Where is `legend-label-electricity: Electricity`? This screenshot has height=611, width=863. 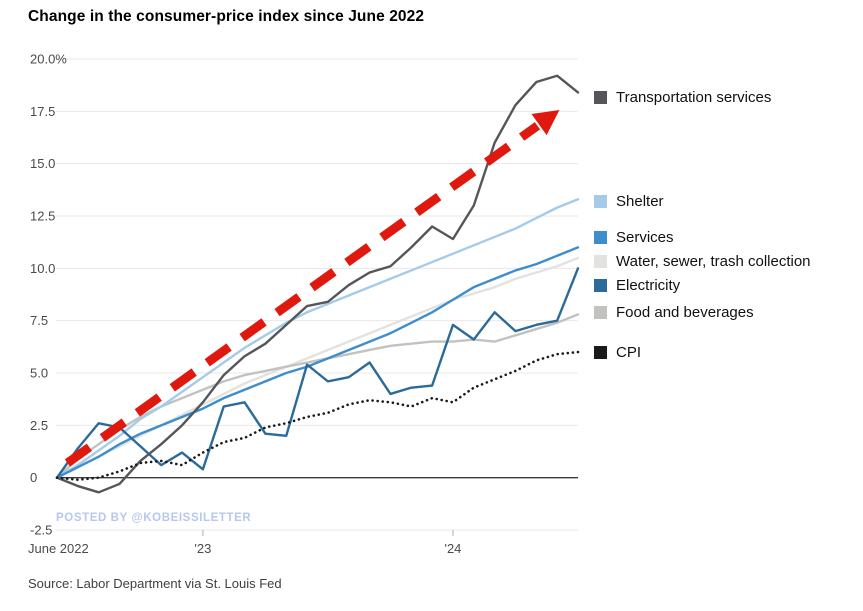 legend-label-electricity: Electricity is located at coordinates (648, 285).